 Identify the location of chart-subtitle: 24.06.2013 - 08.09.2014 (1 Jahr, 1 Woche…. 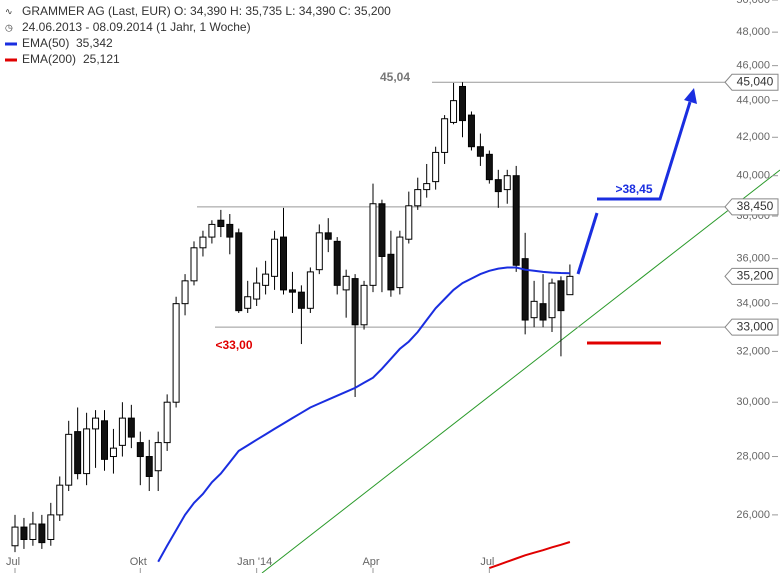
(136, 27).